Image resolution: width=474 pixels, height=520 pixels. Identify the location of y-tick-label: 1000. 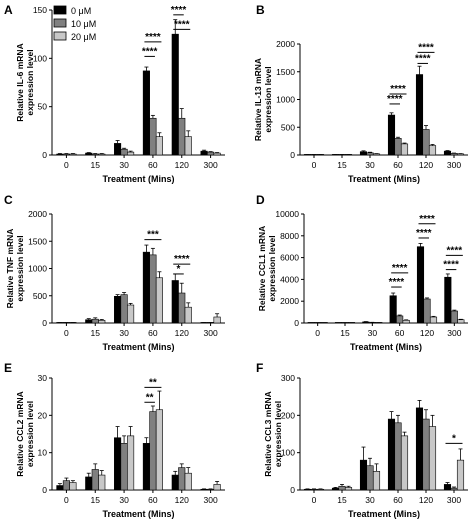
(285, 100).